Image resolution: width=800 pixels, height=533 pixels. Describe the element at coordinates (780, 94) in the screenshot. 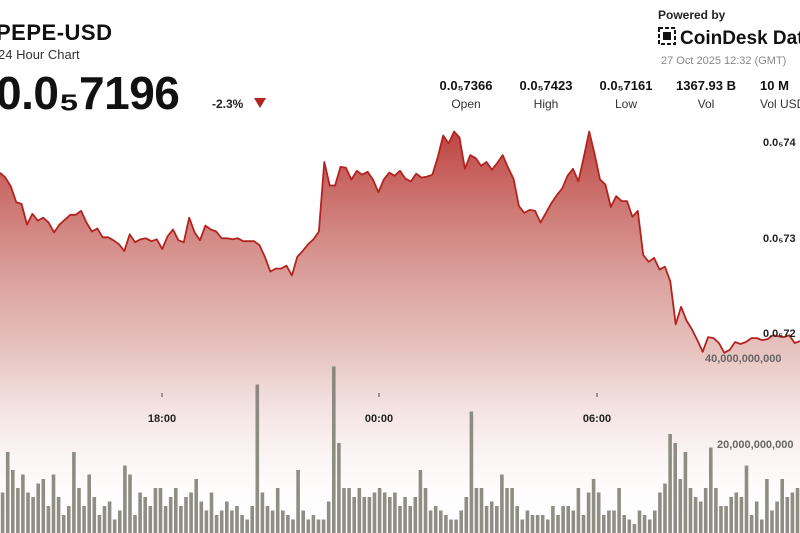

I see `stat-vol-usd: 10 M Vol USD` at that location.